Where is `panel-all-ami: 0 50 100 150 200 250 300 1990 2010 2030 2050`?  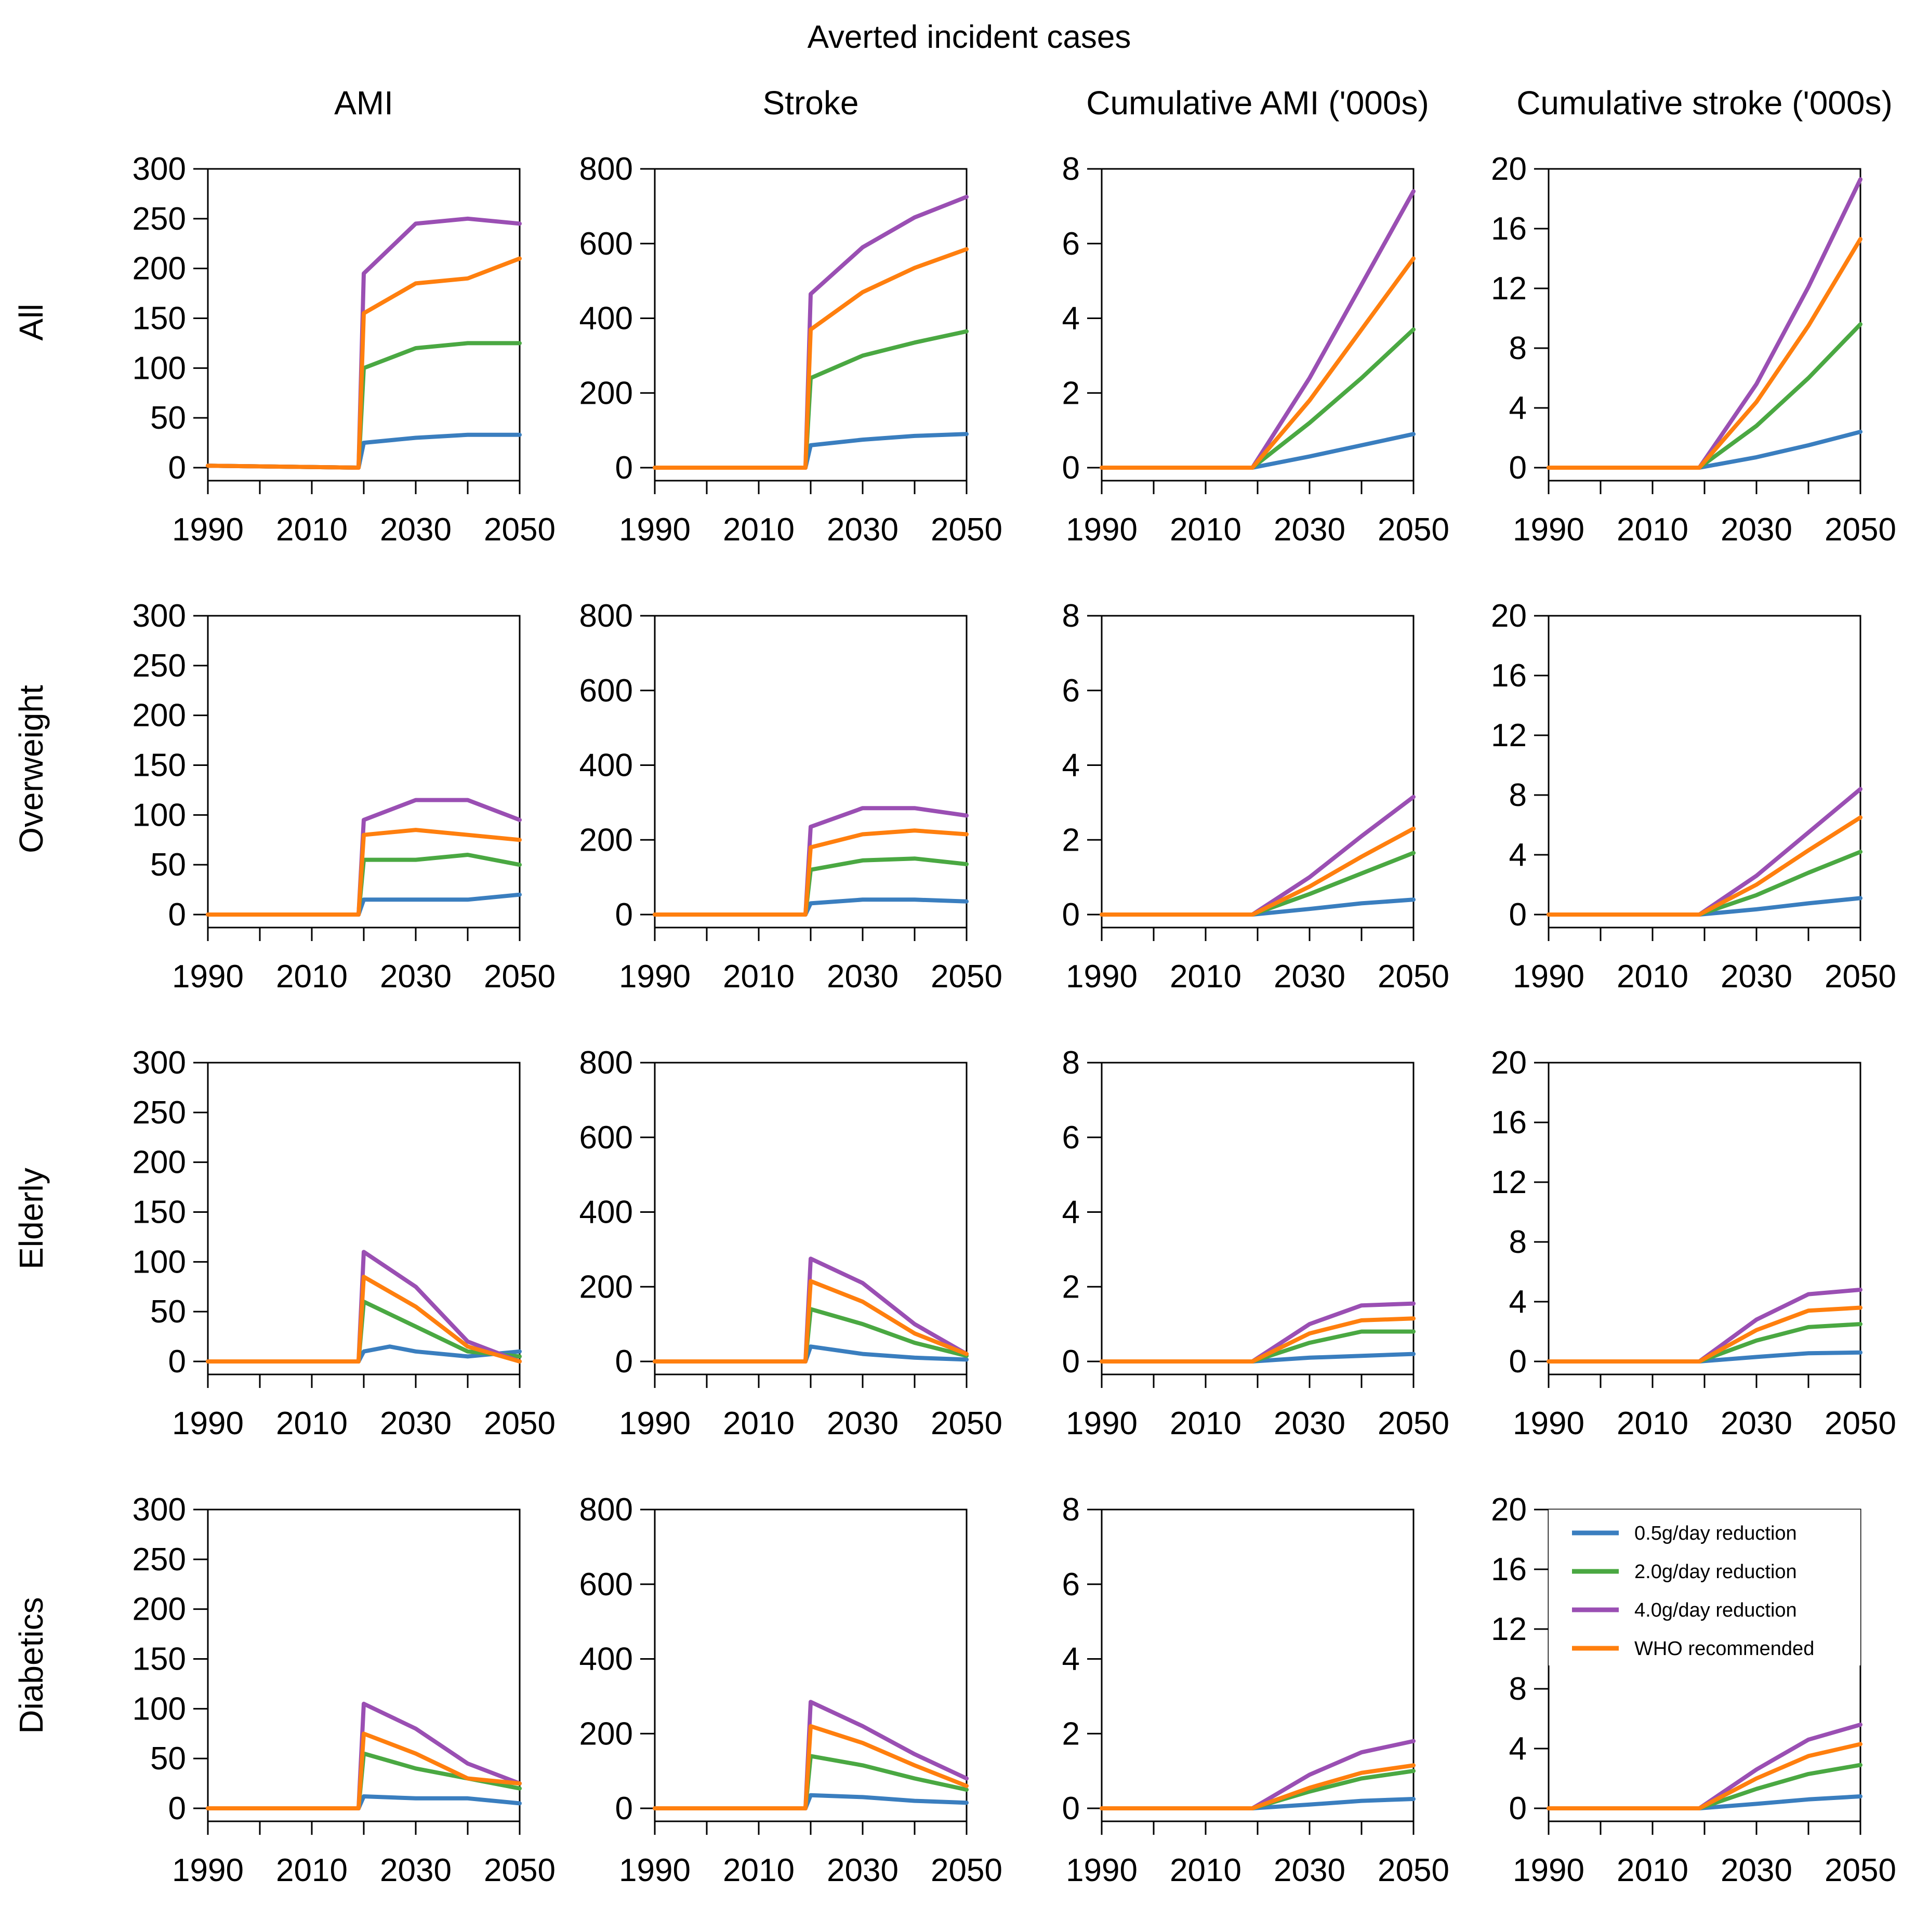
panel-all-ami: 0 50 100 150 200 250 300 1990 2010 2030 2050 is located at coordinates (345, 349).